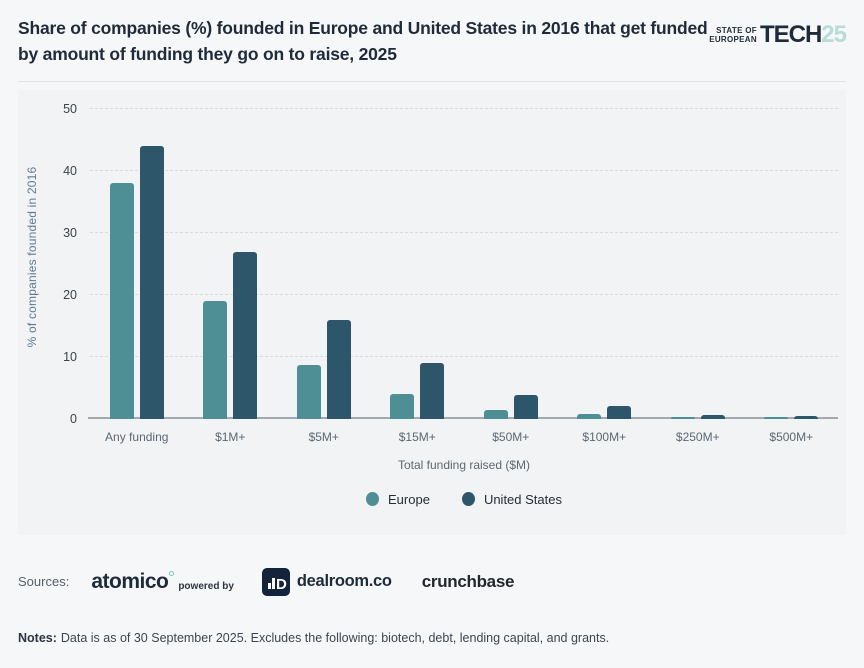  Describe the element at coordinates (281, 584) in the screenshot. I see `svg-text: D` at that location.